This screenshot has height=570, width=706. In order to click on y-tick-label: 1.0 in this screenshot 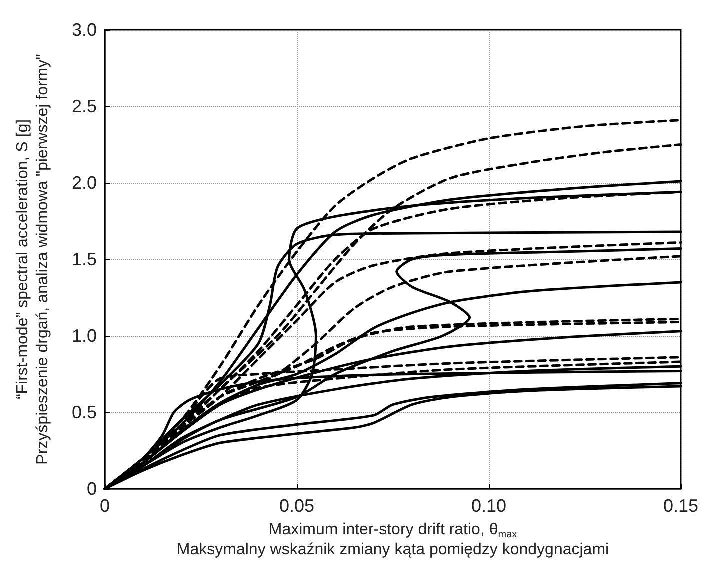, I will do `click(84, 336)`.